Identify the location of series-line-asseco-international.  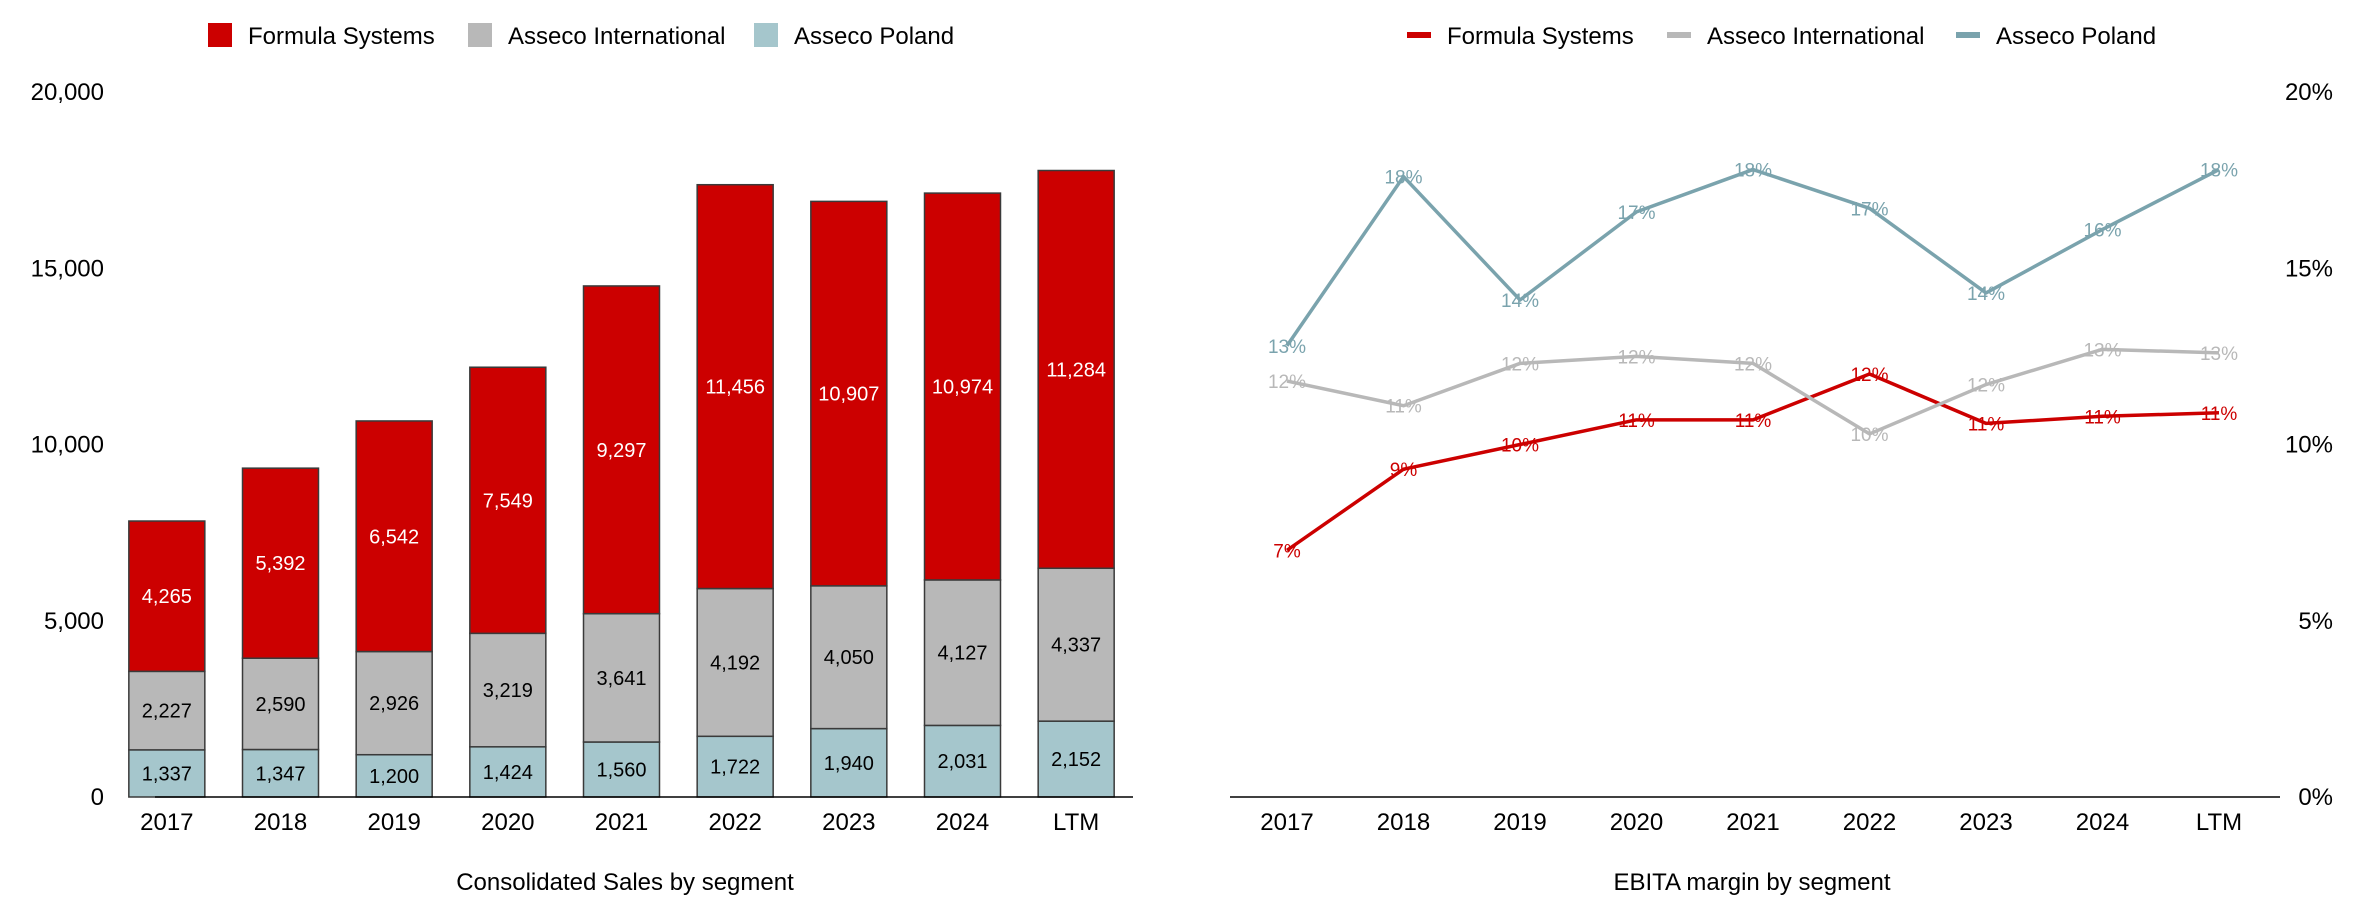
(1753, 391).